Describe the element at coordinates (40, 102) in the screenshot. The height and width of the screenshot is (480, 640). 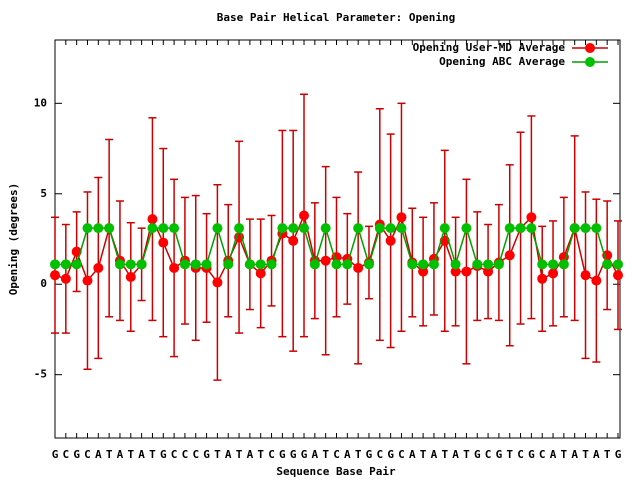
I see `y-tick-label: 10` at that location.